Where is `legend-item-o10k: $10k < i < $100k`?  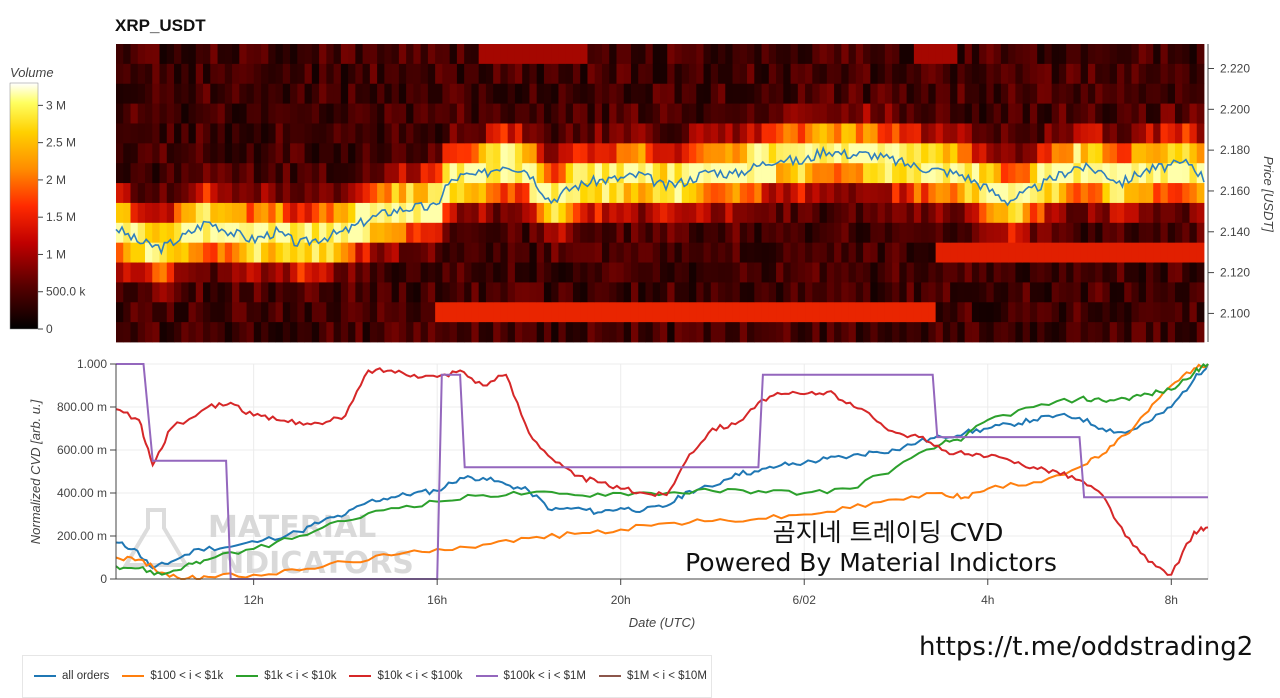 legend-item-o10k: $10k < i < $100k is located at coordinates (406, 676).